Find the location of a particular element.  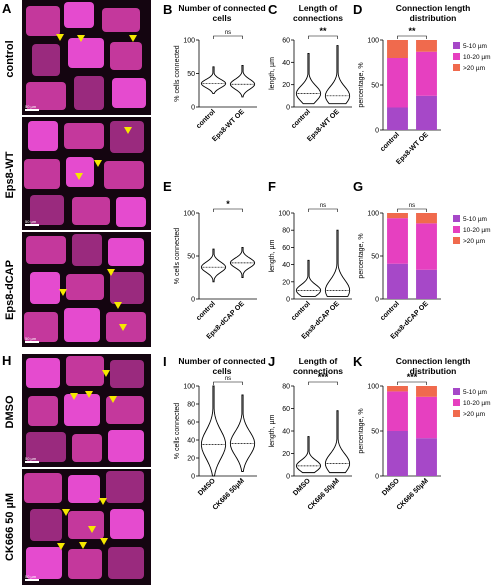

panel-k-x-label: CK666 50µM is located at coordinates (413, 494).